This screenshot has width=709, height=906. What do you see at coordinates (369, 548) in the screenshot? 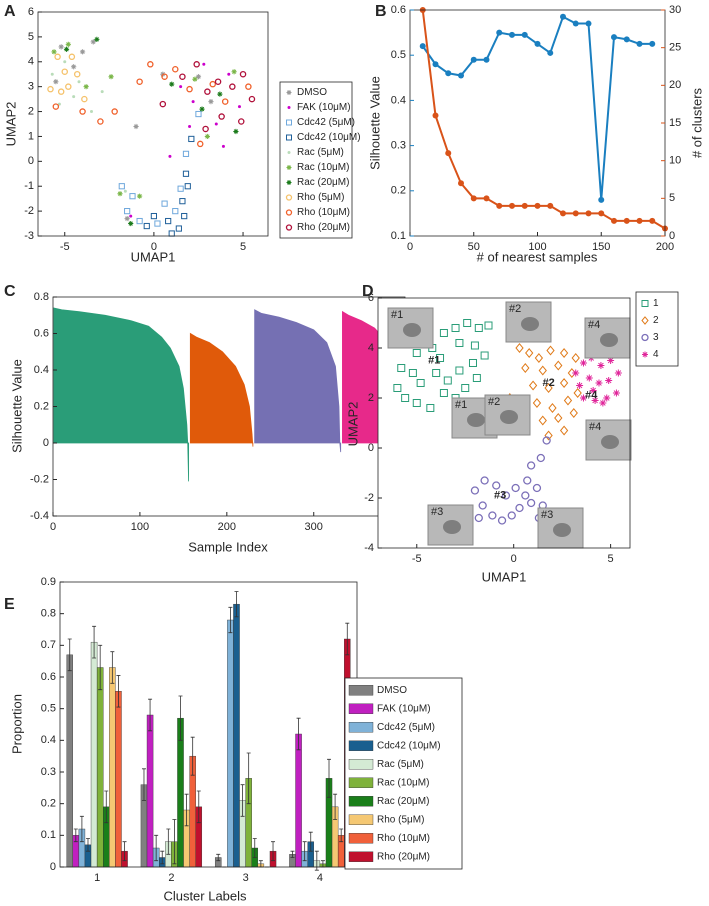
I see `y-tick-label: -4` at bounding box center [369, 548].